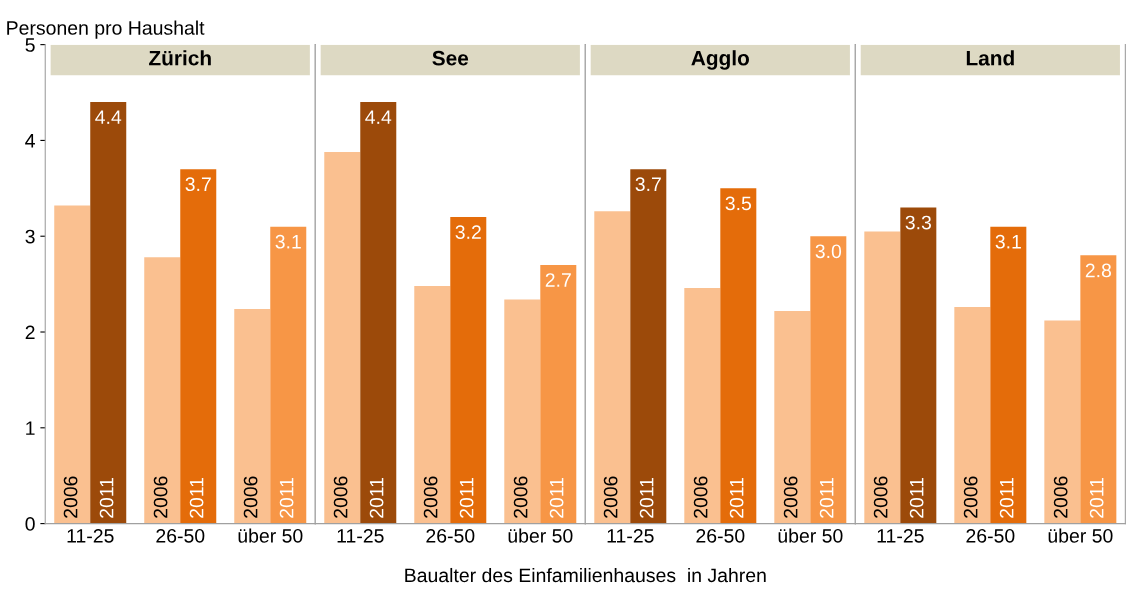 This screenshot has height=595, width=1131. Describe the element at coordinates (180, 58) in the screenshot. I see `chart-title: Zürich` at that location.